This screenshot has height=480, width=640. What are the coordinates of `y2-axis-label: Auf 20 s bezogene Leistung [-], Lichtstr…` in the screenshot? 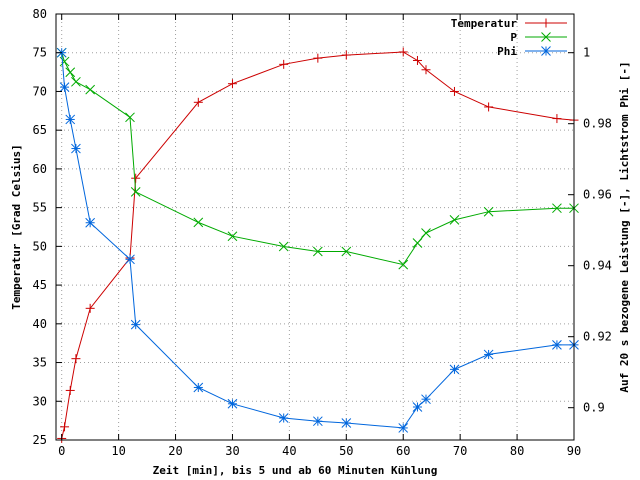 It's located at (624, 226).